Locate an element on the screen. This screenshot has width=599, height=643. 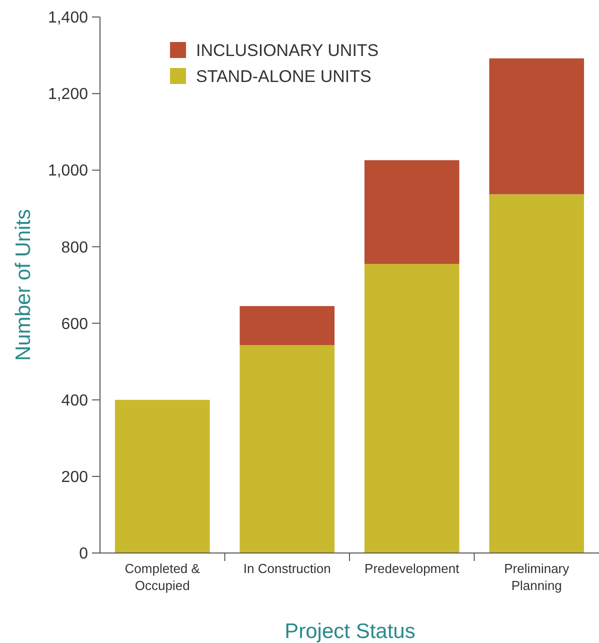
x-tick-label: Predevelopment is located at coordinates (412, 568).